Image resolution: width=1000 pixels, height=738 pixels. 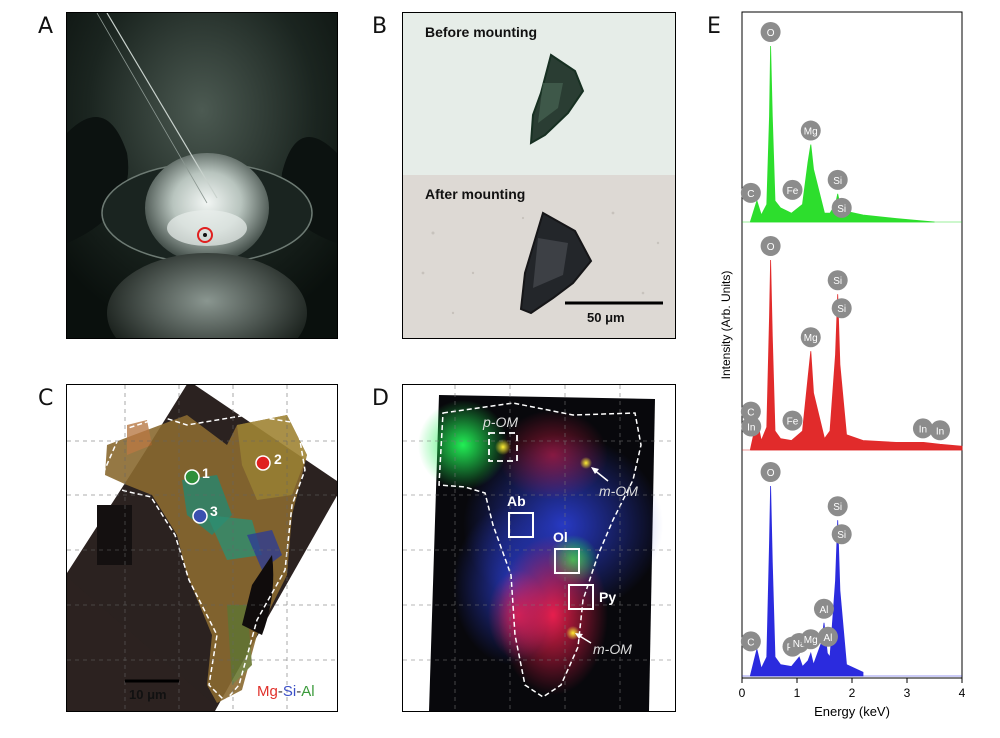 What do you see at coordinates (608, 597) in the screenshot?
I see `py-label: Py` at bounding box center [608, 597].